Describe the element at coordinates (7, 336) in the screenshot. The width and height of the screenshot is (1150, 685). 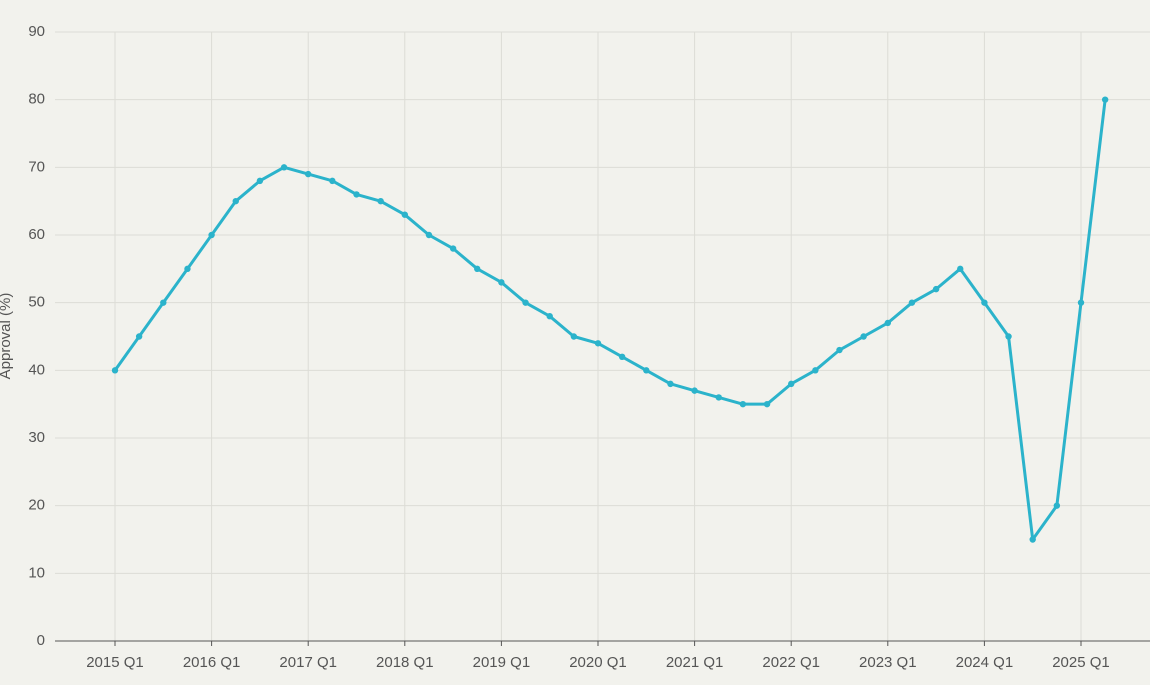
I see `y-axis-label: Approval (%)` at that location.